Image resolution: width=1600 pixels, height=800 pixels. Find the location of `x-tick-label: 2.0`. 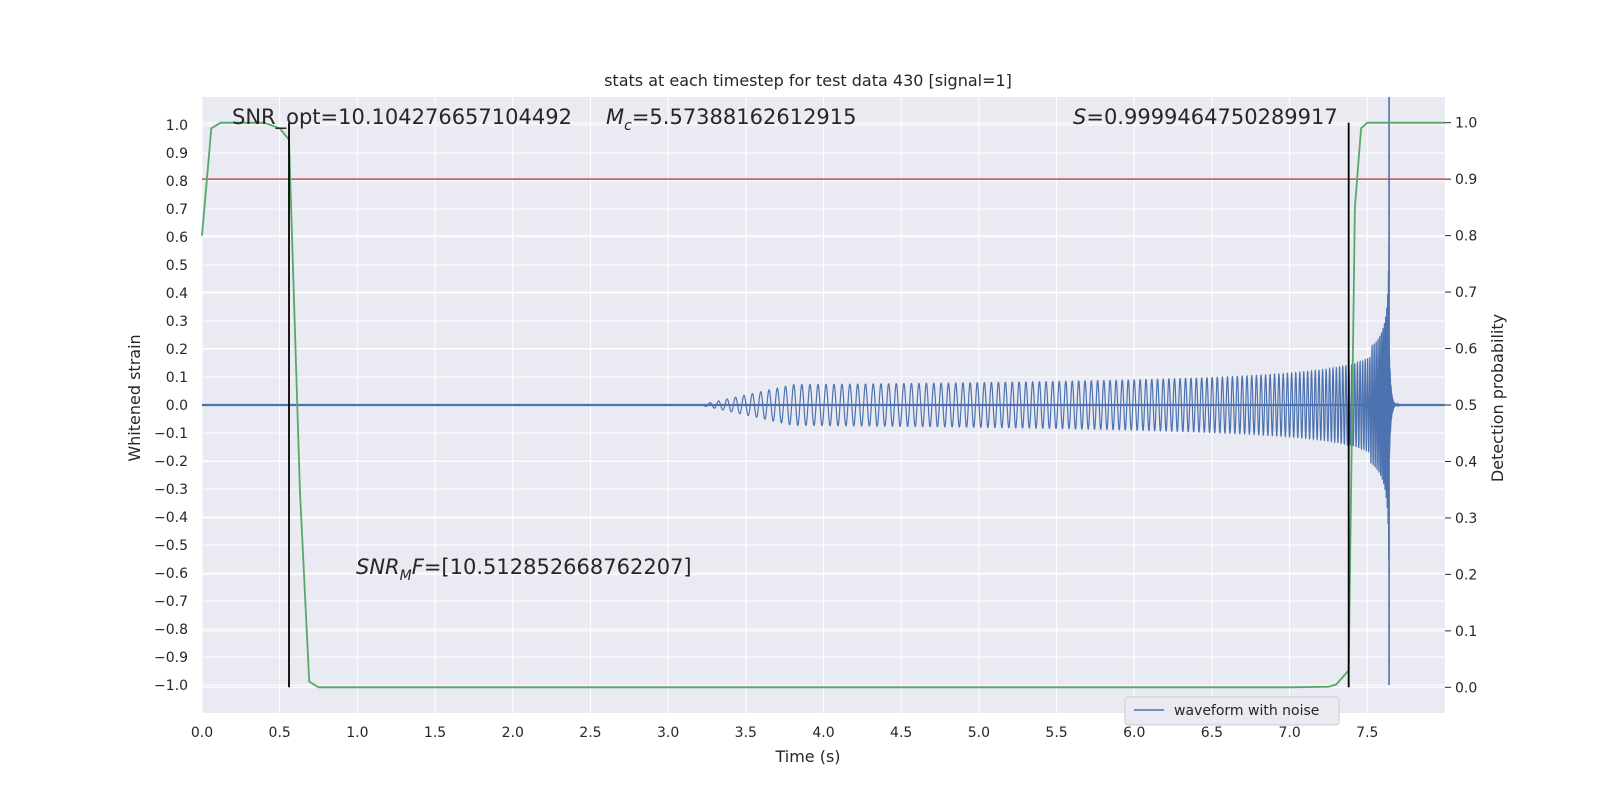

x-tick-label: 2.0 is located at coordinates (513, 733).